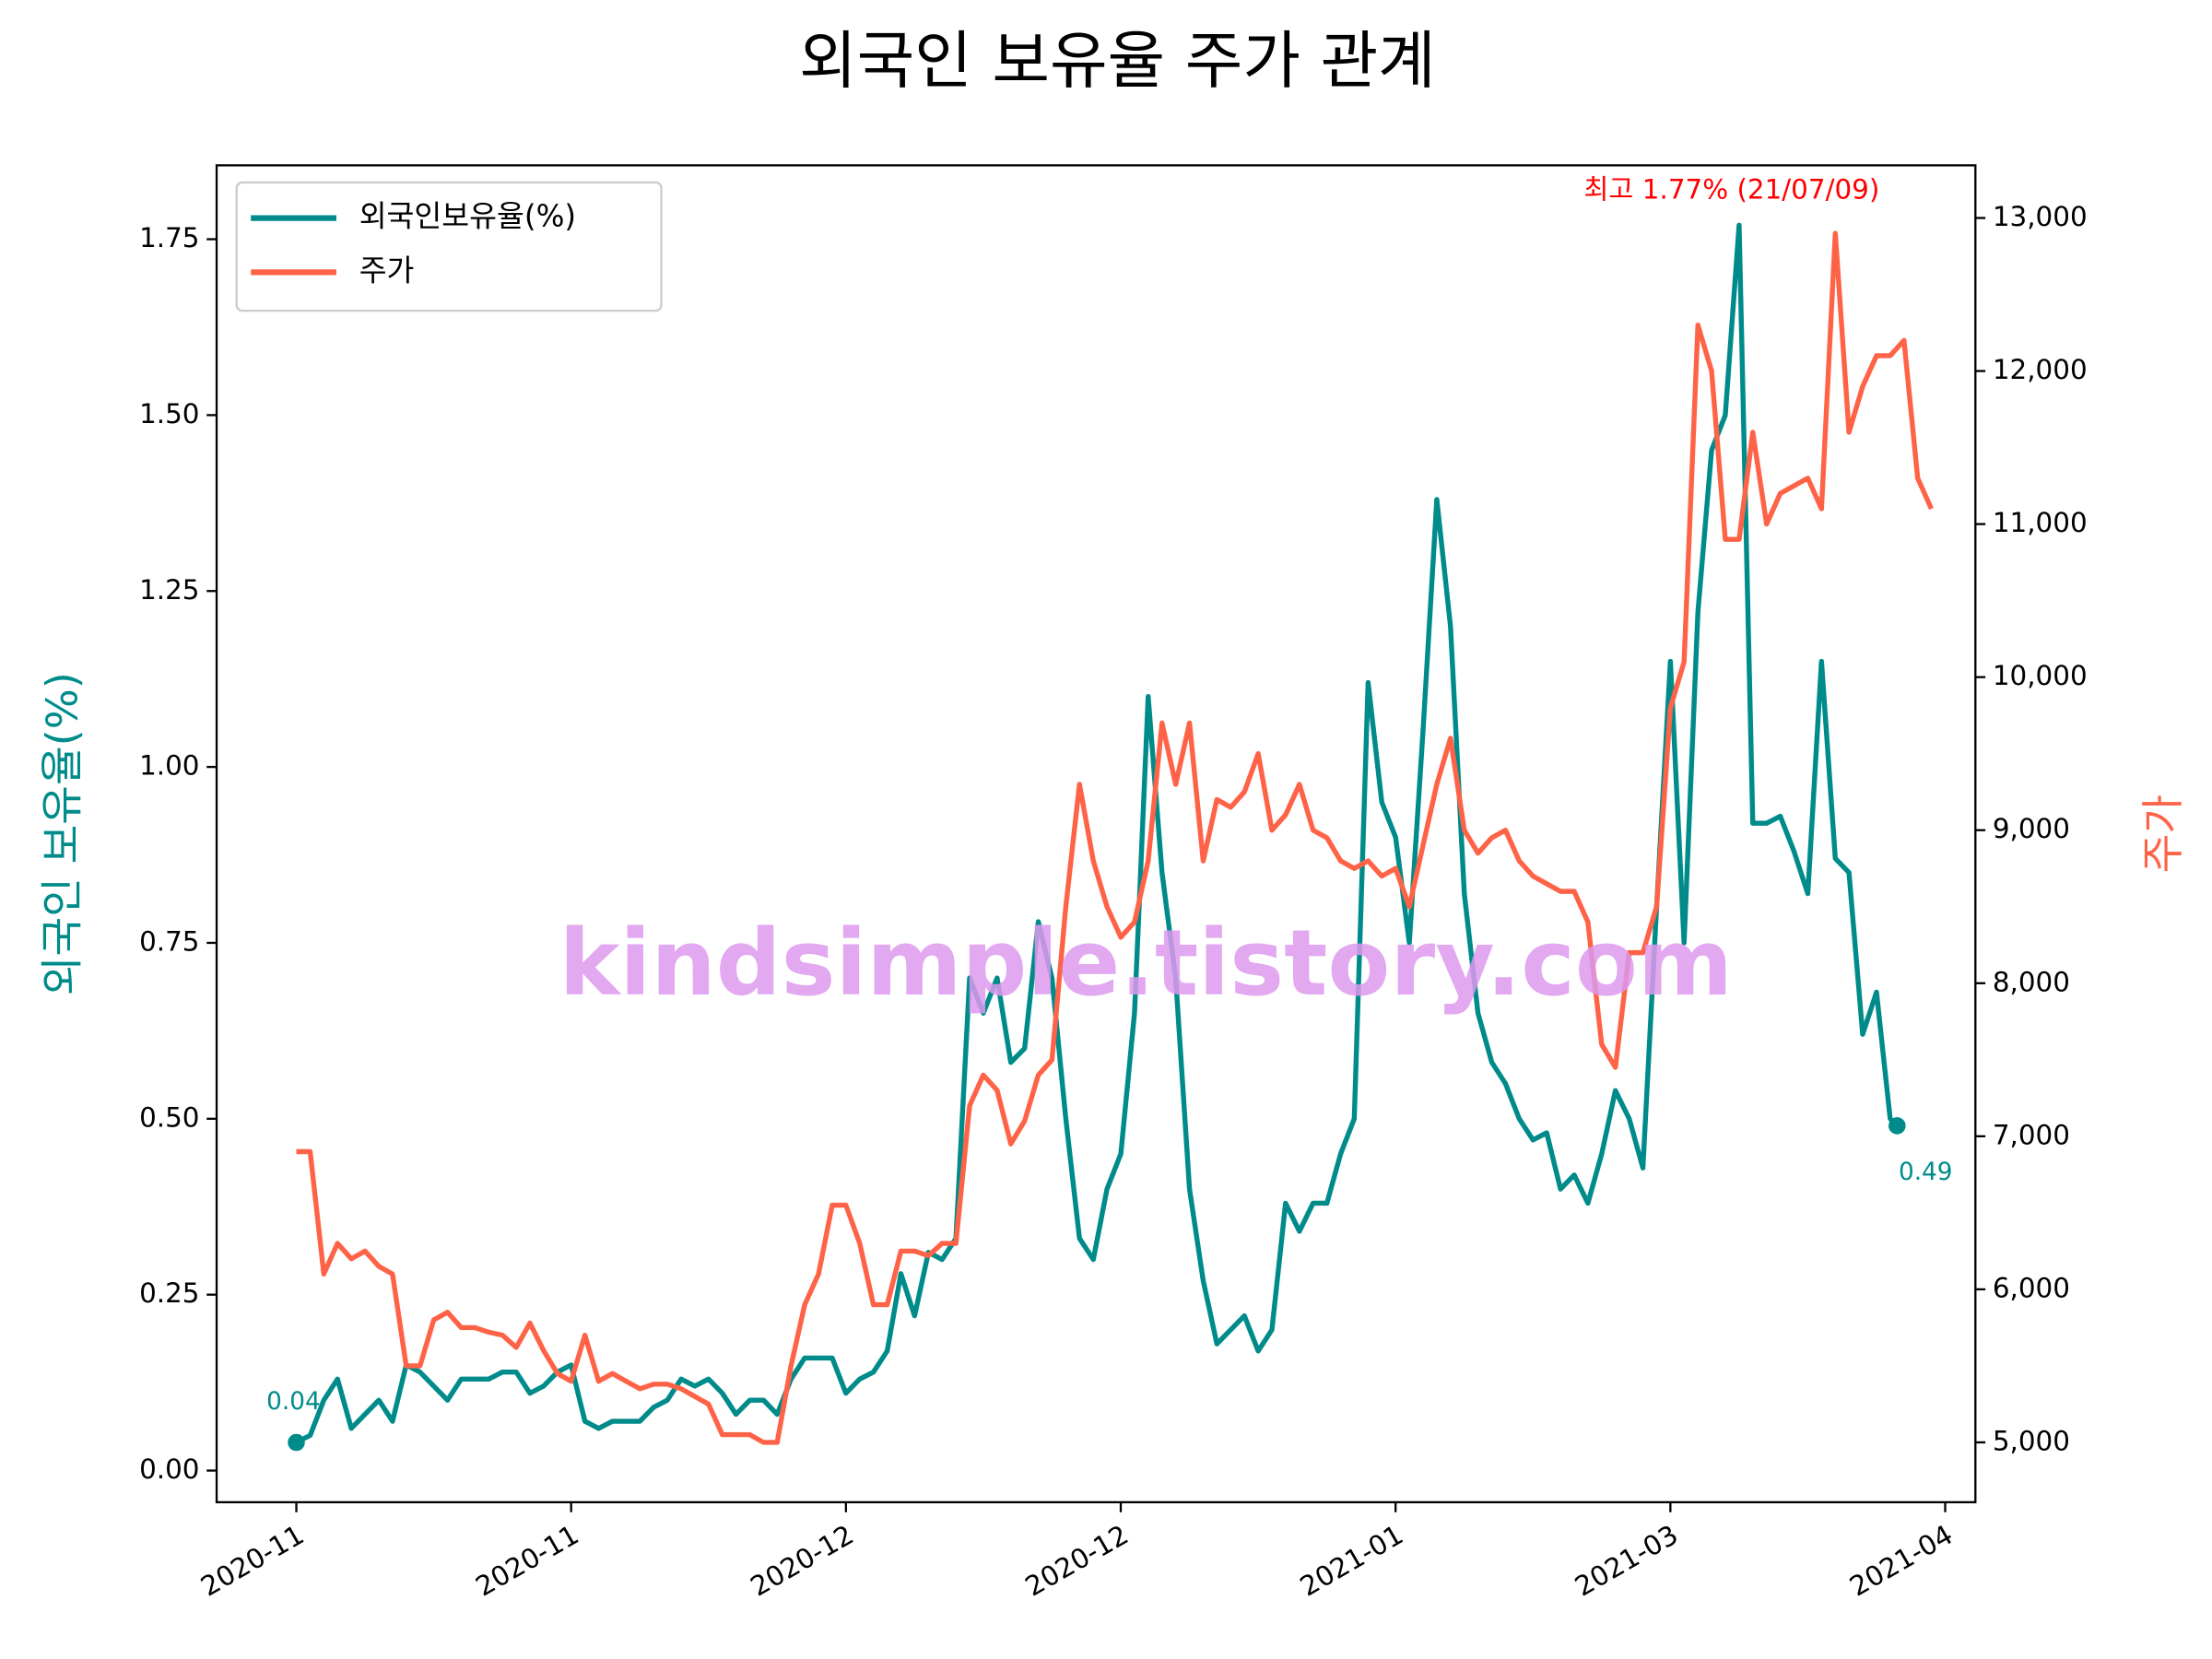  Describe the element at coordinates (2031, 1287) in the screenshot. I see `y2-tick-label: 6,000` at that location.